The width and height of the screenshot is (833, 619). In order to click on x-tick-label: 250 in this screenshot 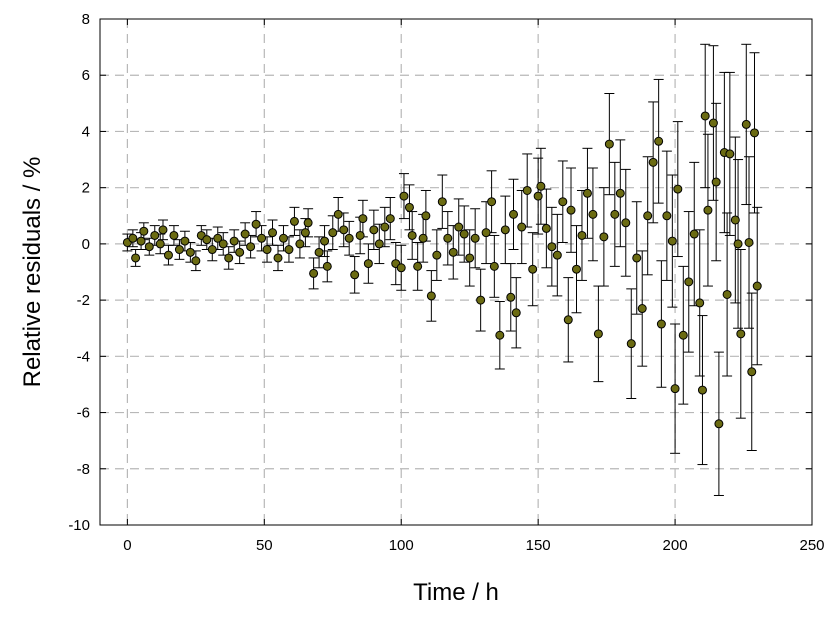, I will do `click(811, 545)`.